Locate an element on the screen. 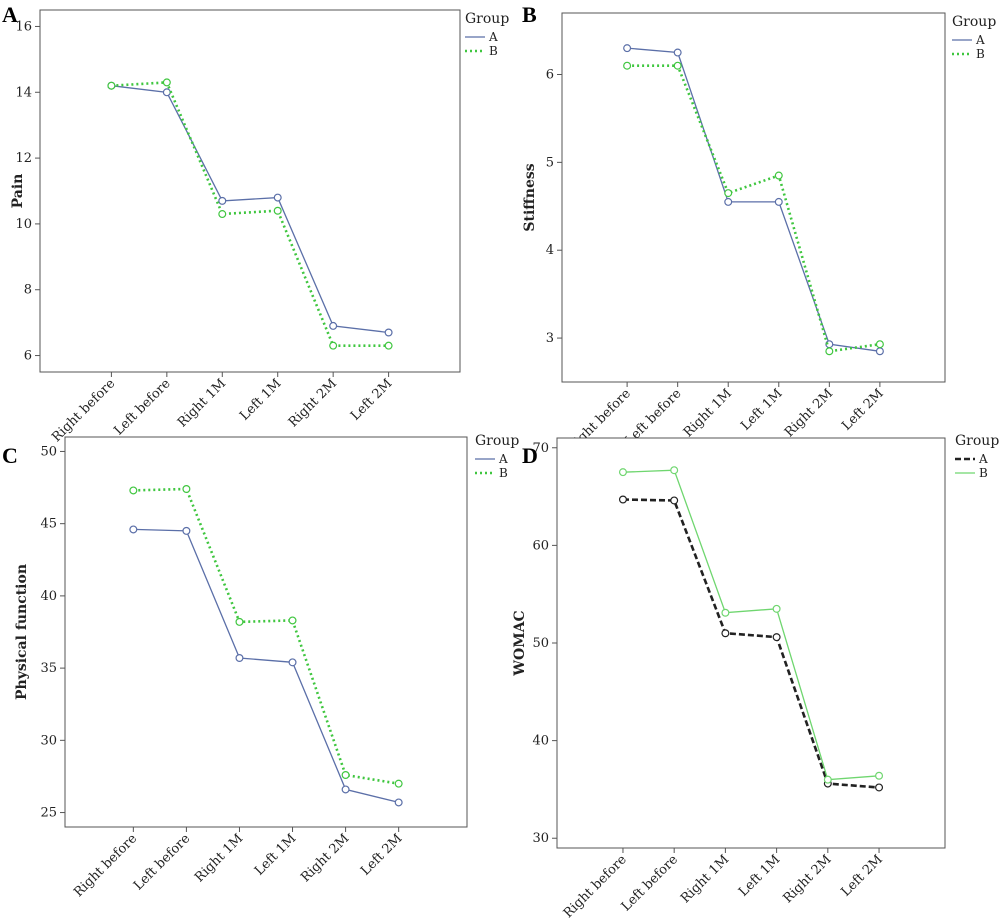 This screenshot has width=1000, height=923. y-axis-label: Stiffness is located at coordinates (530, 197).